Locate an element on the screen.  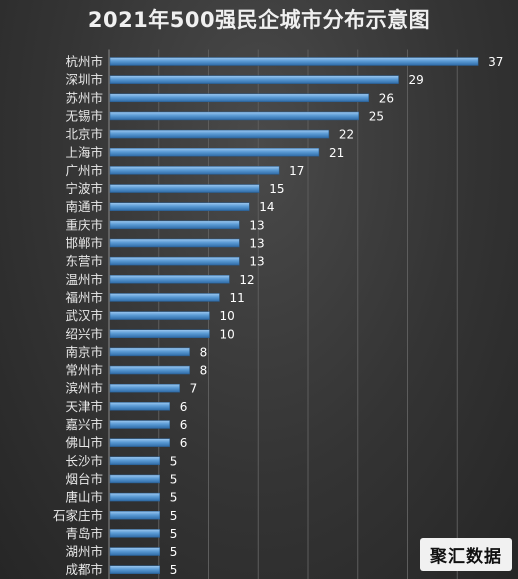
watermark-badge: 聚汇数据 is located at coordinates (466, 554).